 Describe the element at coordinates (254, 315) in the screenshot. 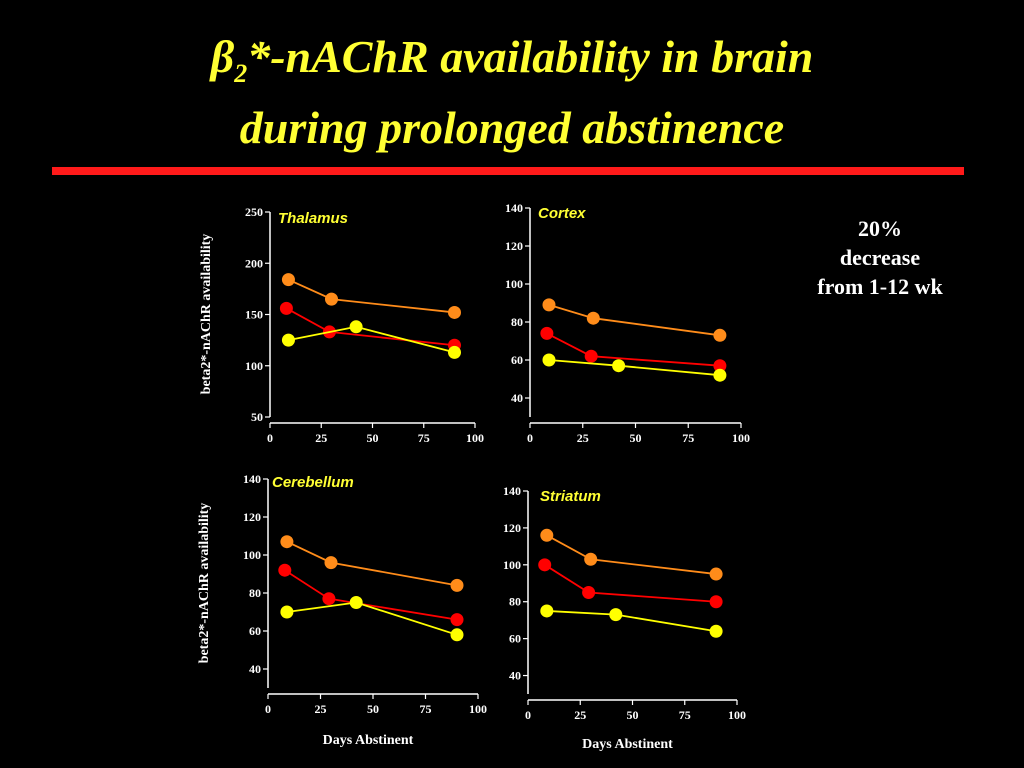

I see `y-tick-label: 150` at that location.